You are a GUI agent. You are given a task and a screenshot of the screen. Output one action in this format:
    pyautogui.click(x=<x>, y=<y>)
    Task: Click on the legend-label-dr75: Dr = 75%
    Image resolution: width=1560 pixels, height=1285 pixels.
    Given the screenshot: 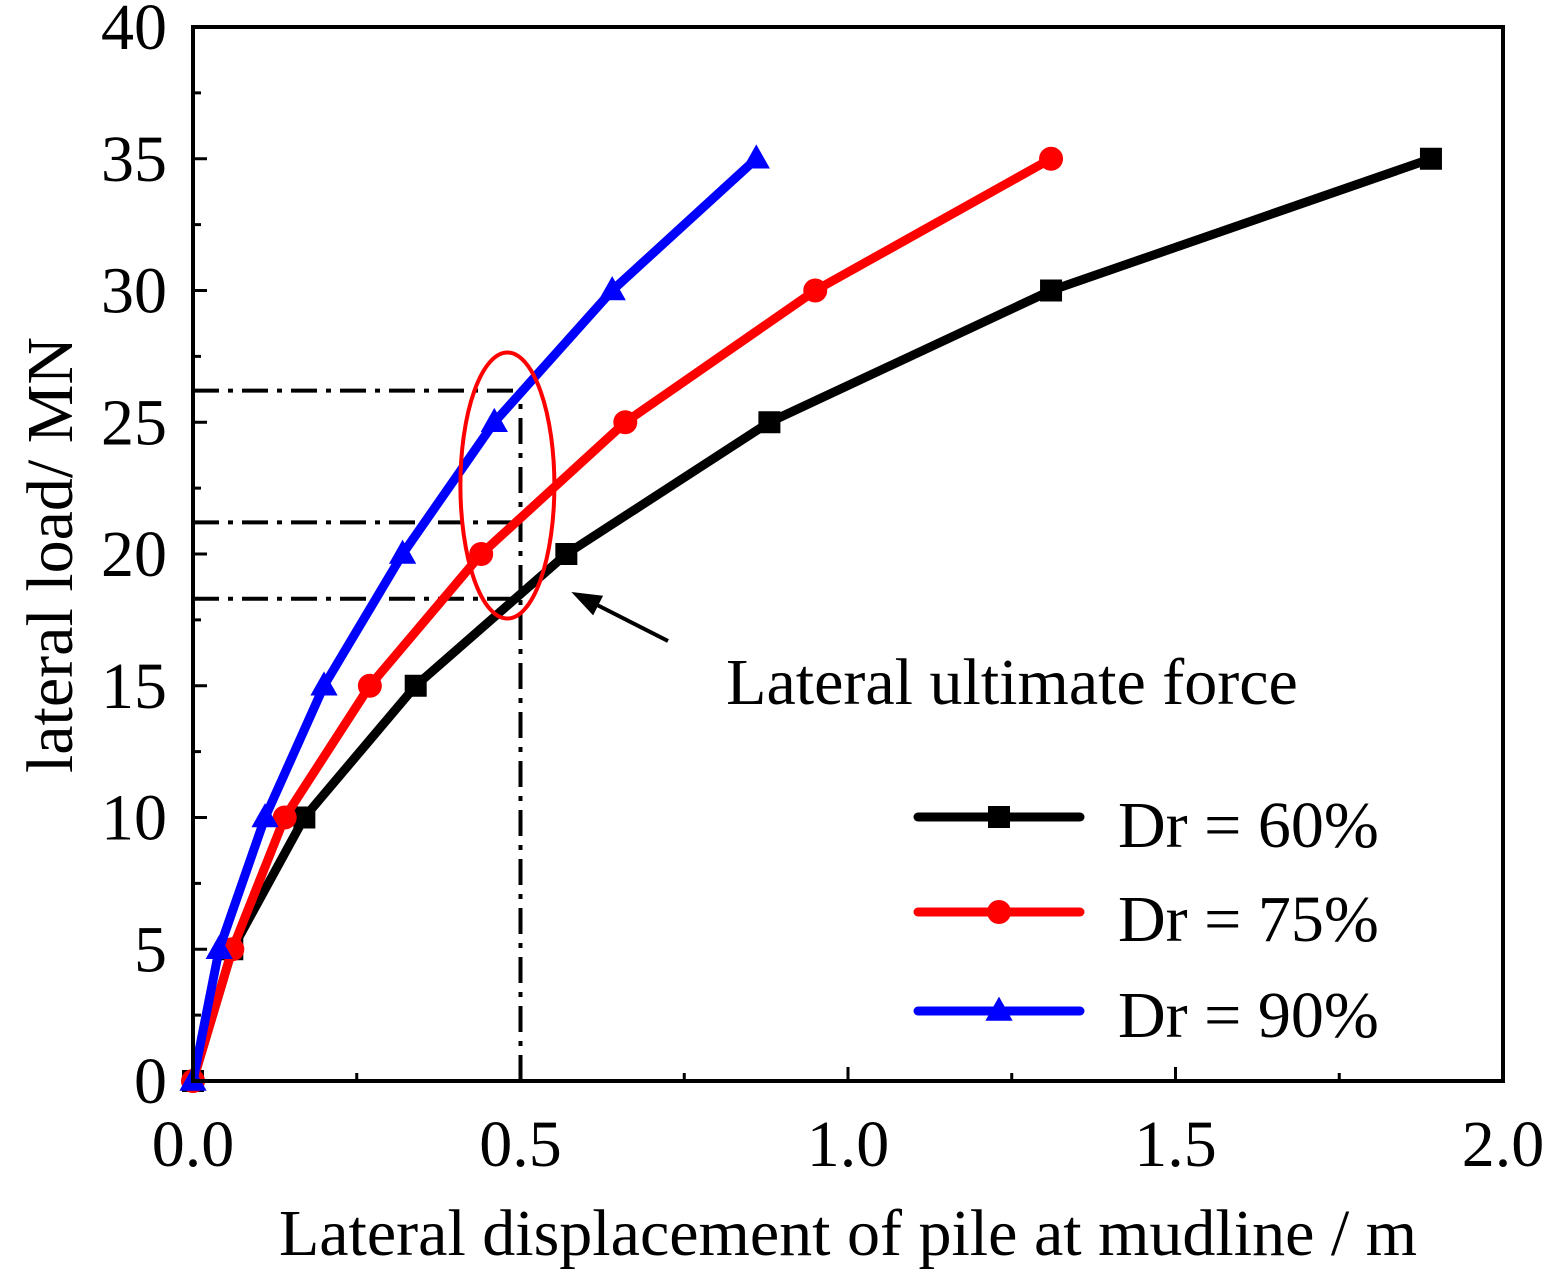 What is the action you would take?
    pyautogui.click(x=1248, y=919)
    